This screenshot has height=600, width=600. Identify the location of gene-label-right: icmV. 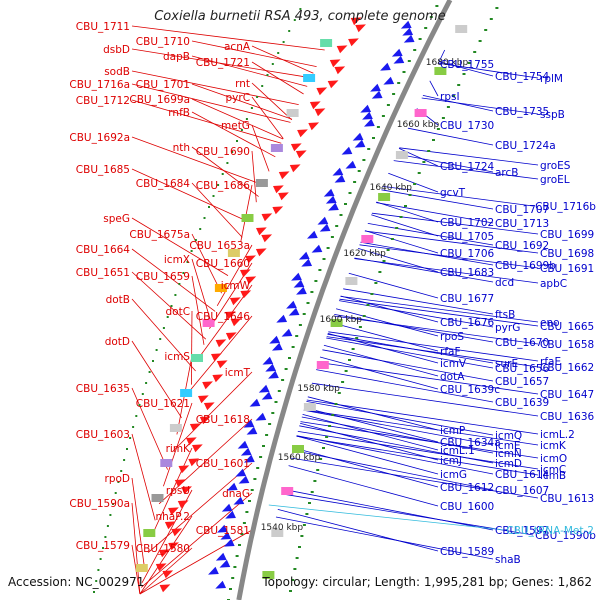
(453, 364).